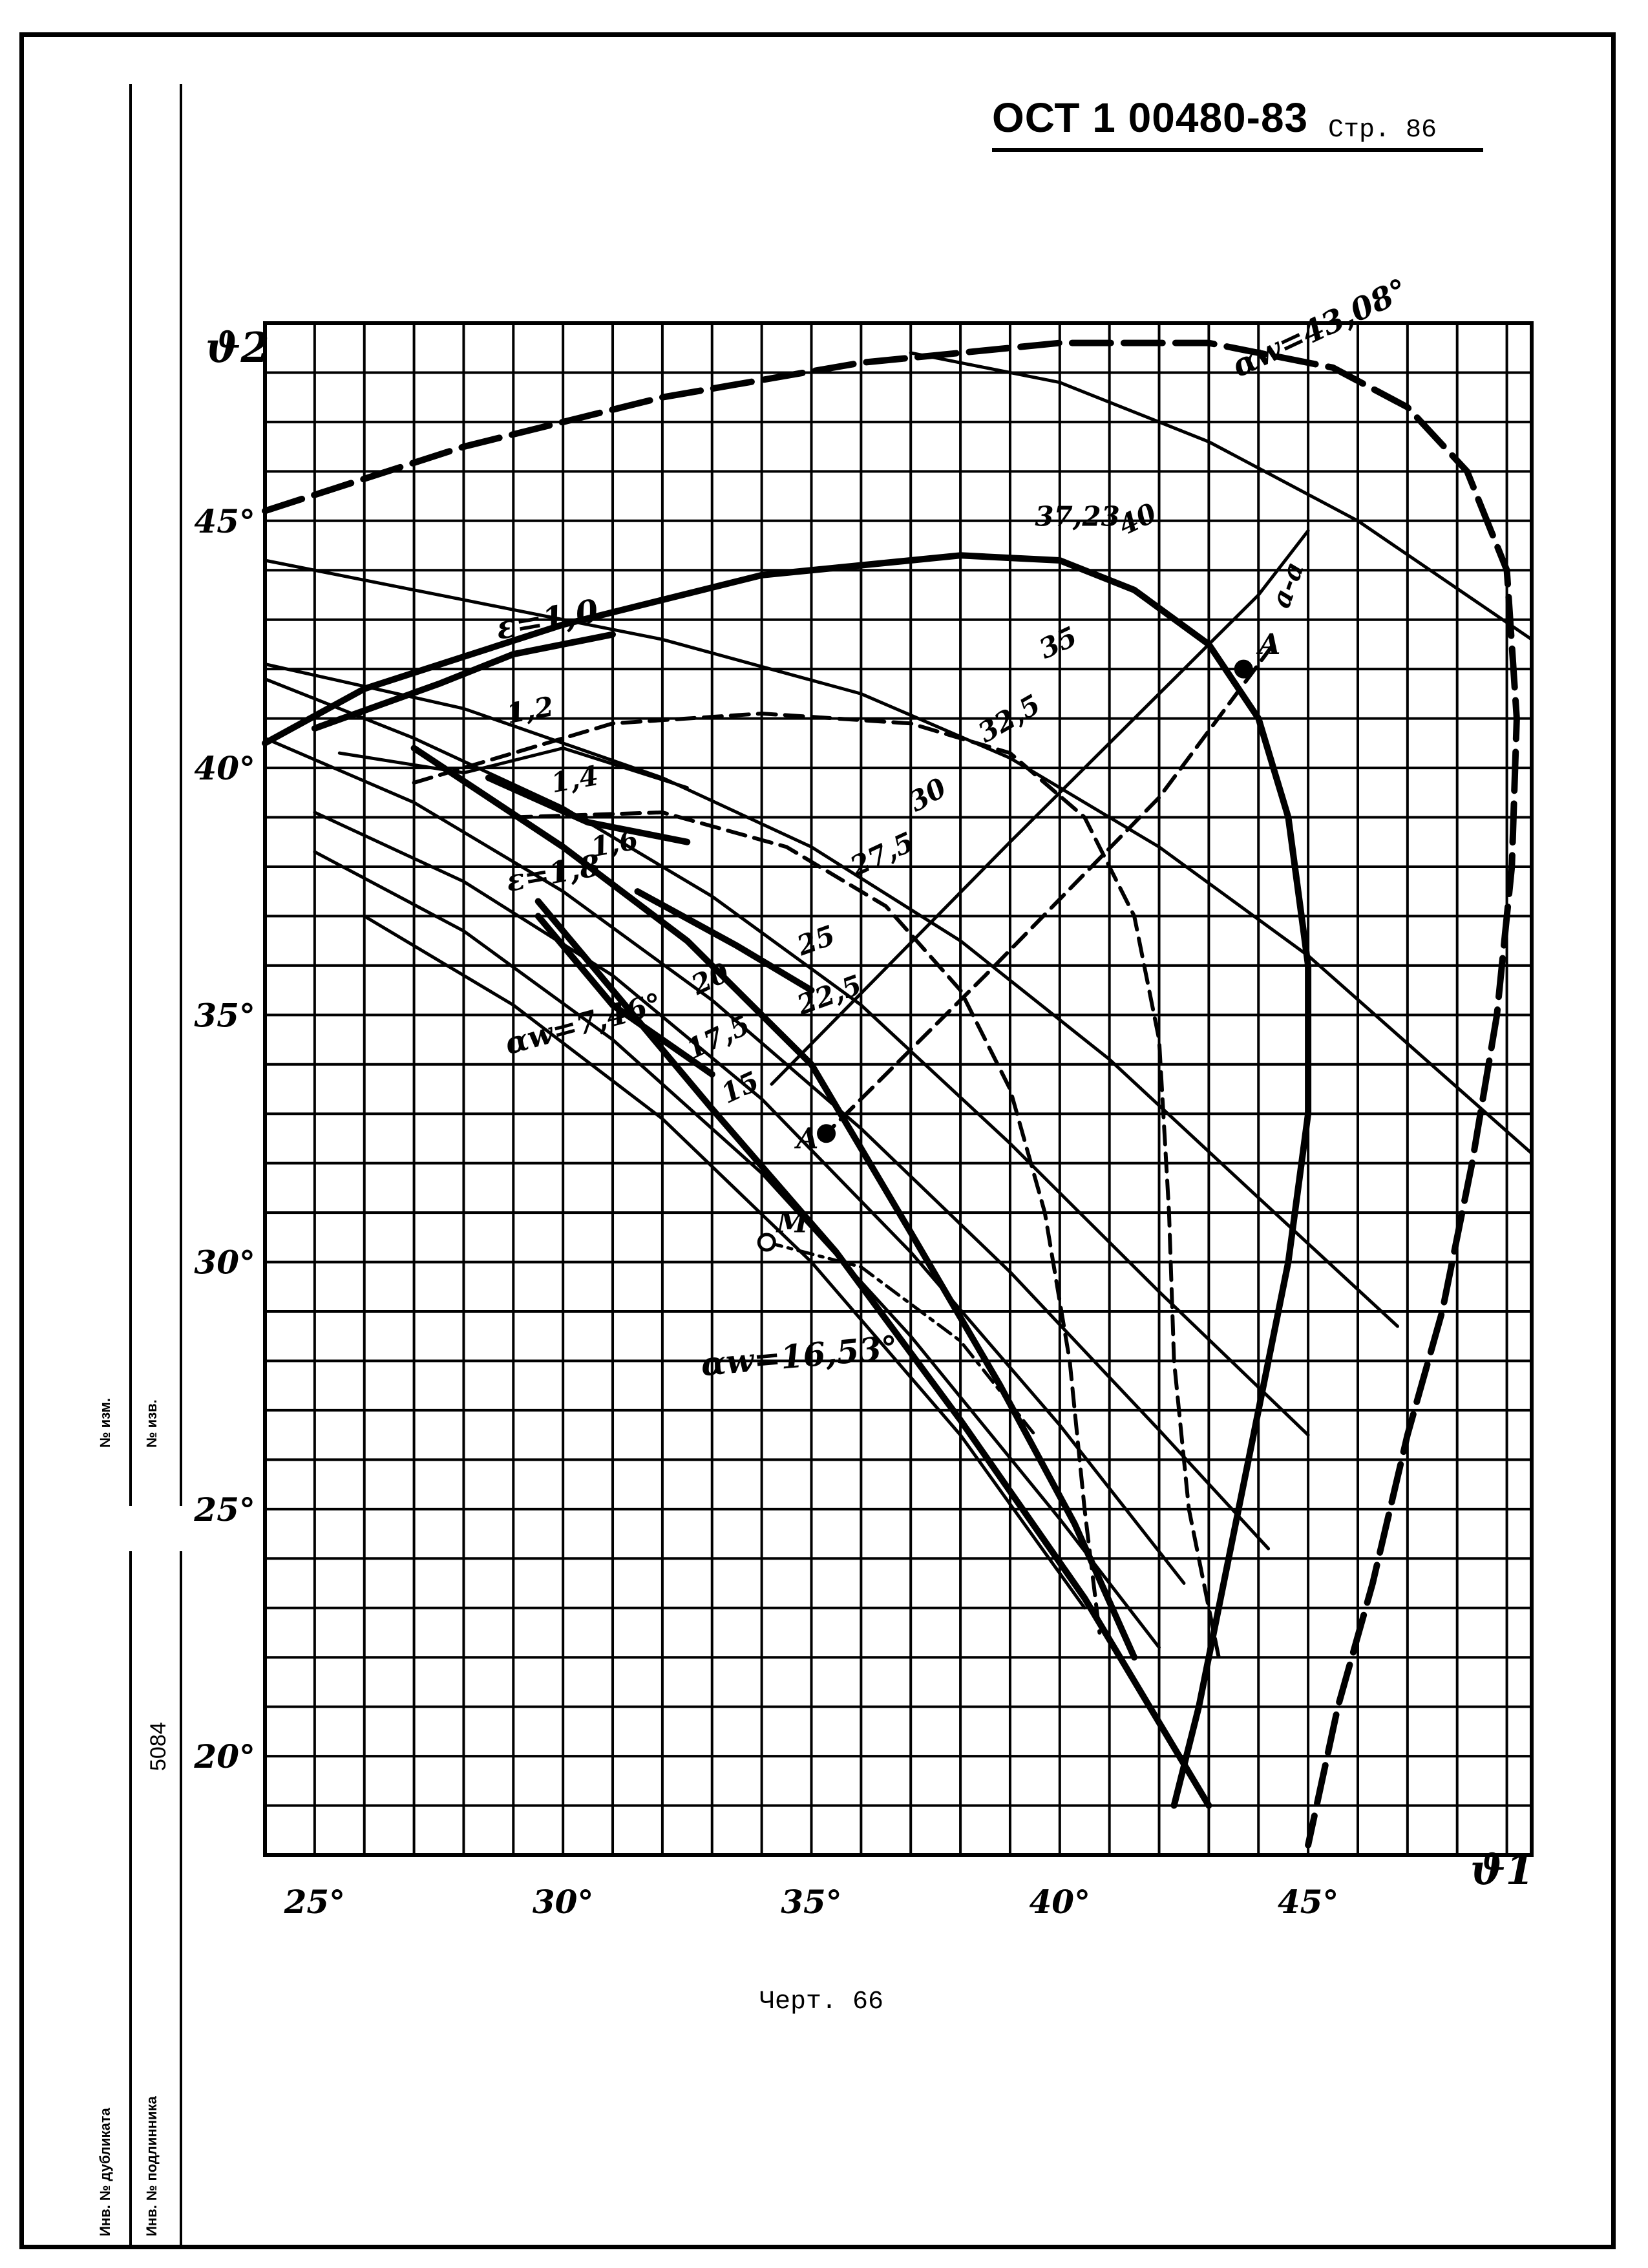  I want to click on y-tick-label: 35°, so click(224, 1015).